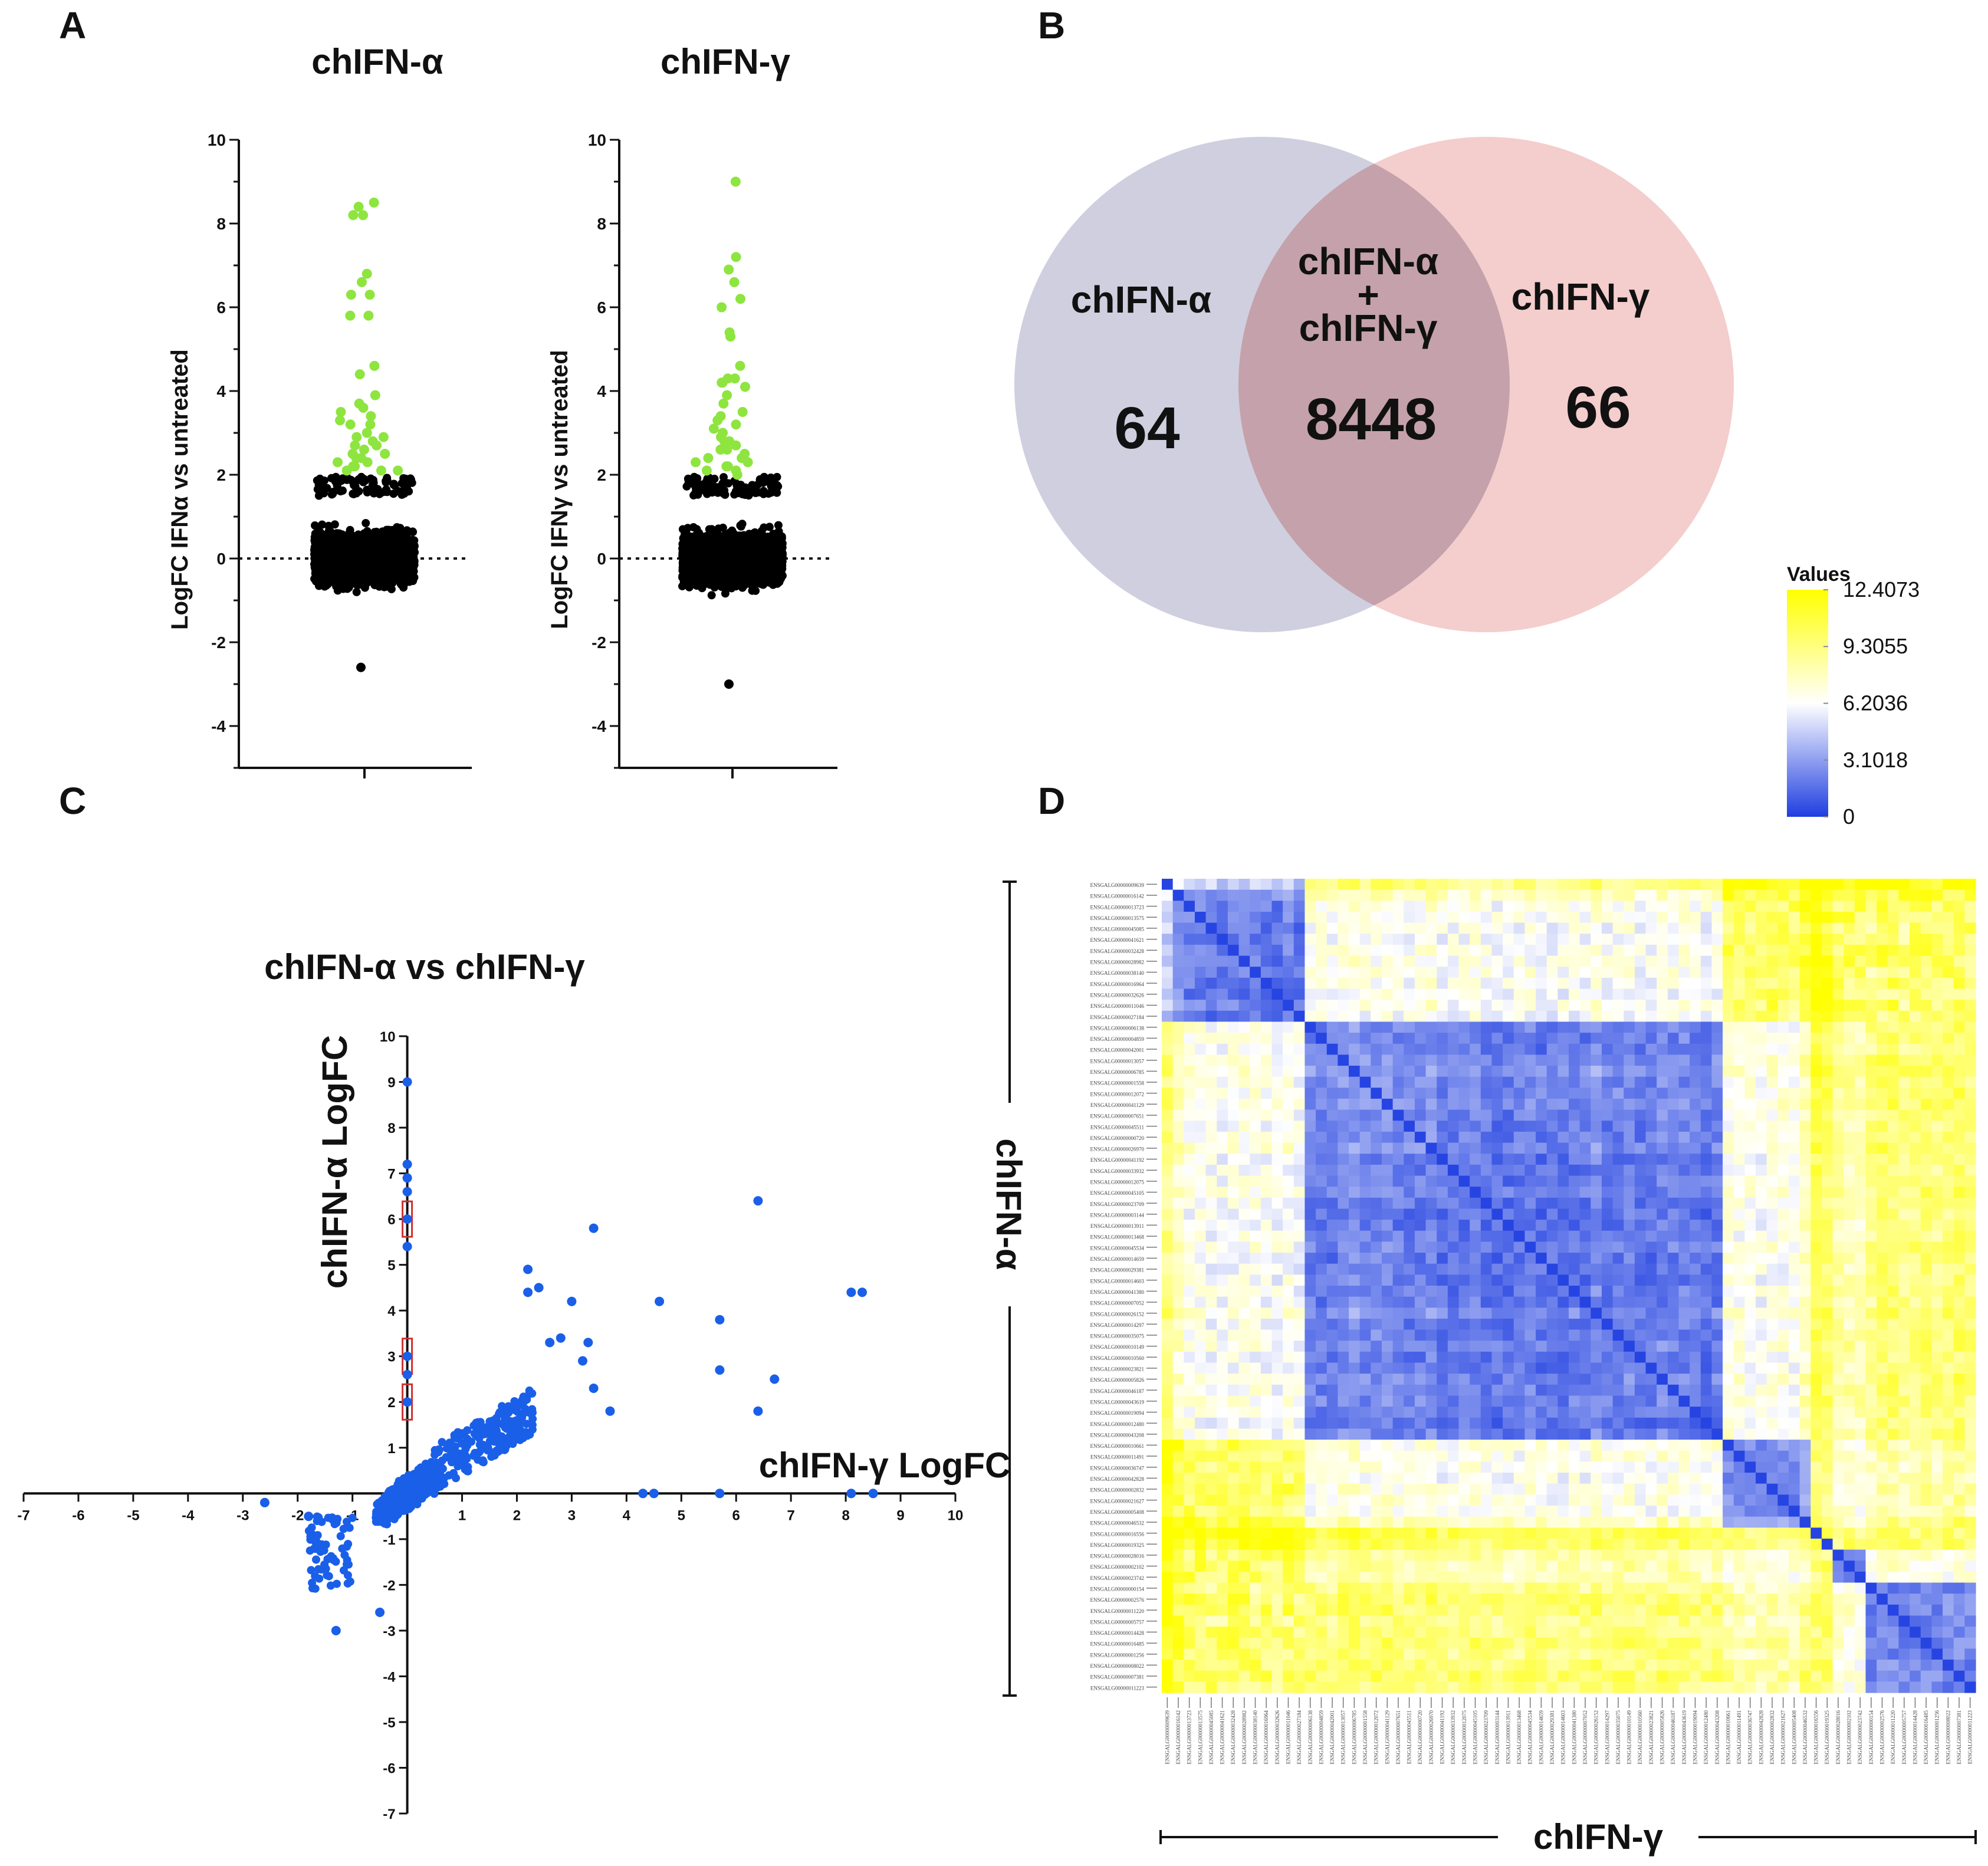  I want to click on dot-plot-title: chIFN-α, so click(377, 61).